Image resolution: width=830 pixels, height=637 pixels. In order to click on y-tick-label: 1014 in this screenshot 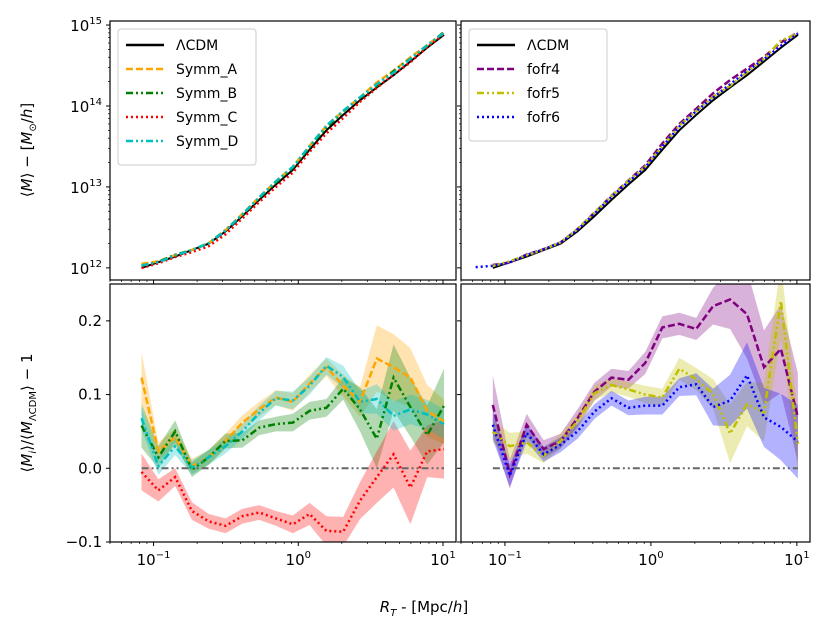, I will do `click(86, 106)`.